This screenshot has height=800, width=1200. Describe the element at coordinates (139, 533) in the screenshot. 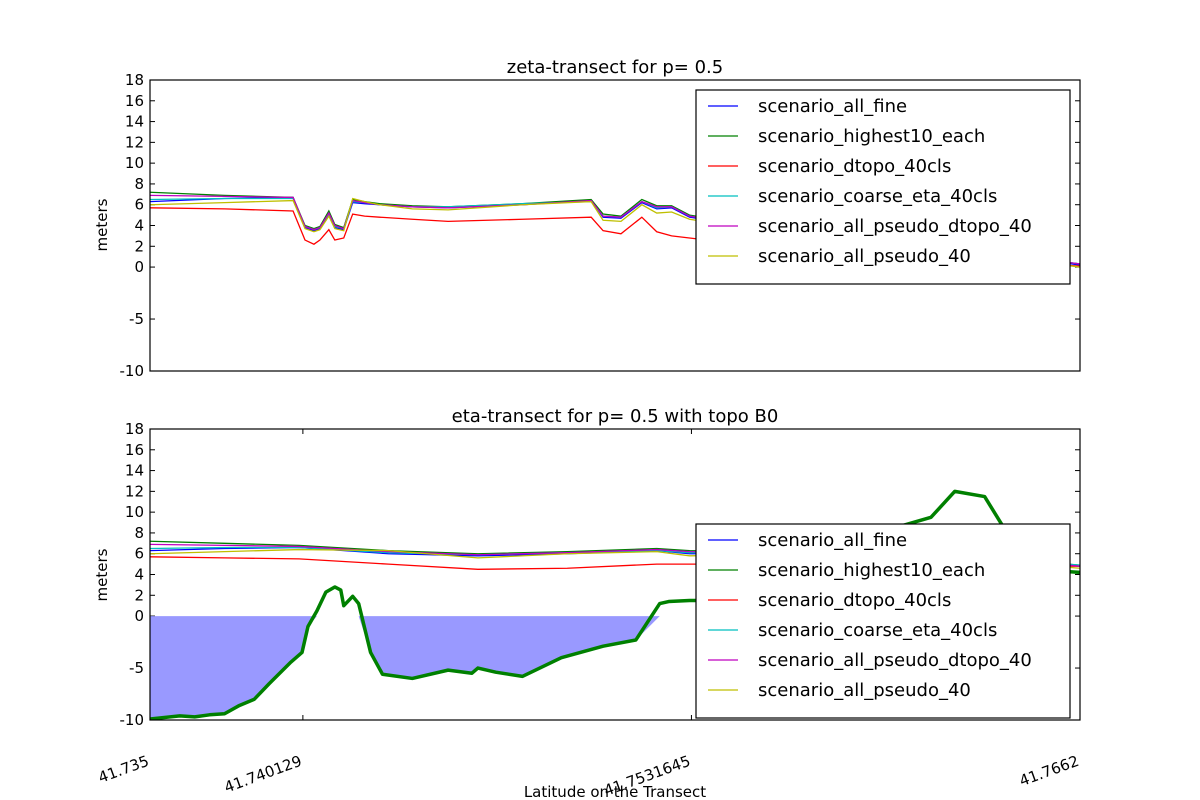

I see `eta-ytick-label: 8` at that location.